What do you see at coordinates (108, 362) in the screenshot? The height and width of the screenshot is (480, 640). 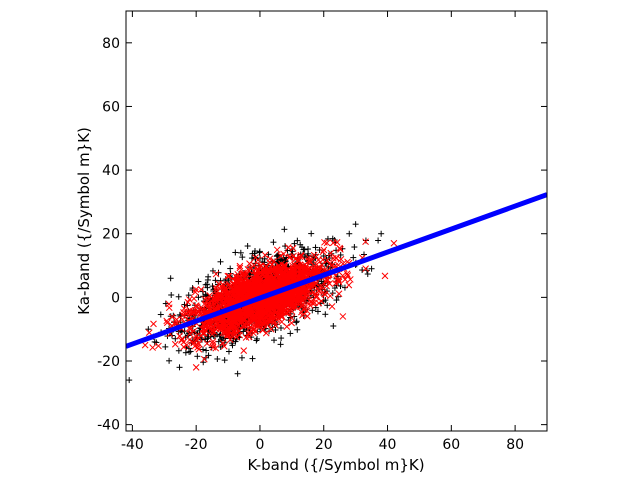 I see `y-tick-label: -20` at bounding box center [108, 362].